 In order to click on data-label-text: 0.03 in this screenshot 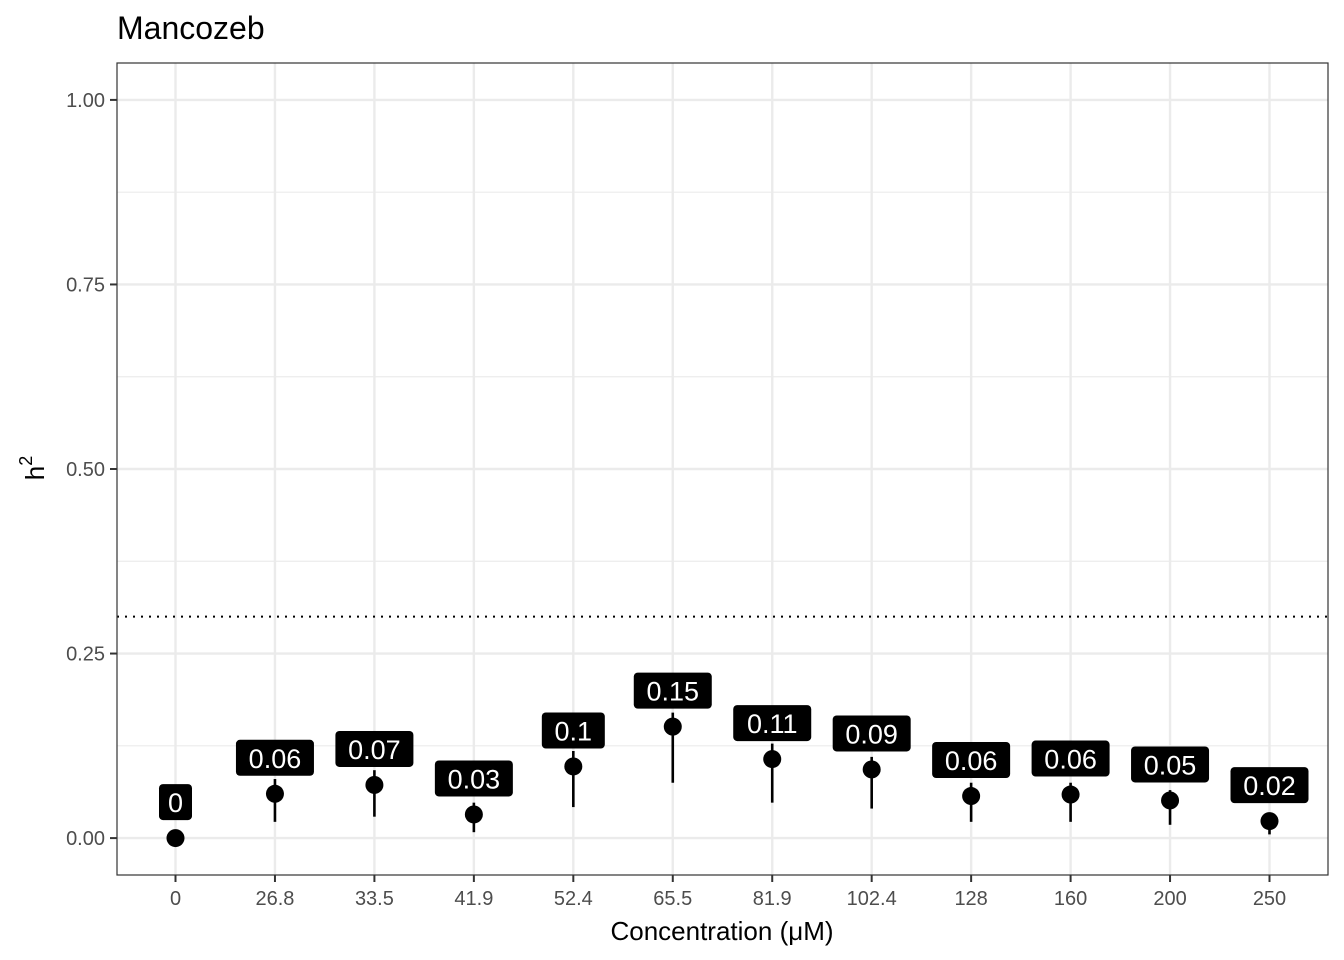, I will do `click(474, 779)`.